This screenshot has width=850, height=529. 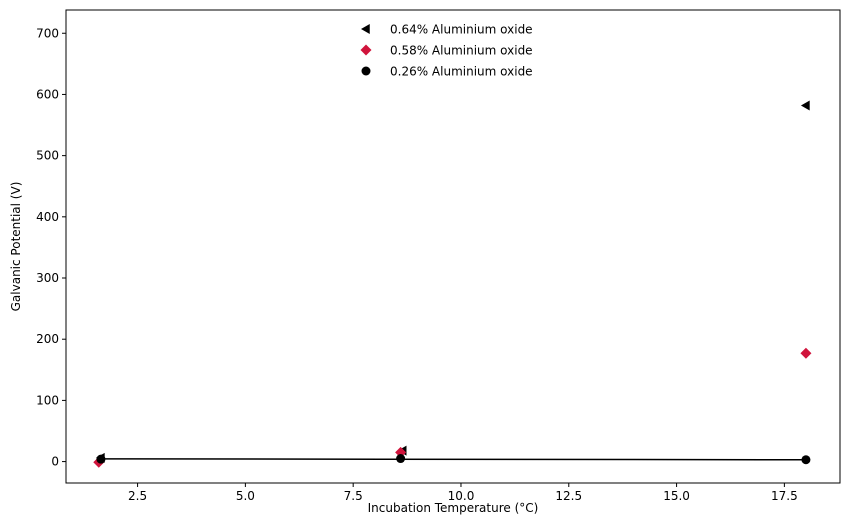 I want to click on y-axis-label: Galvanic Potential (V), so click(x=16, y=247).